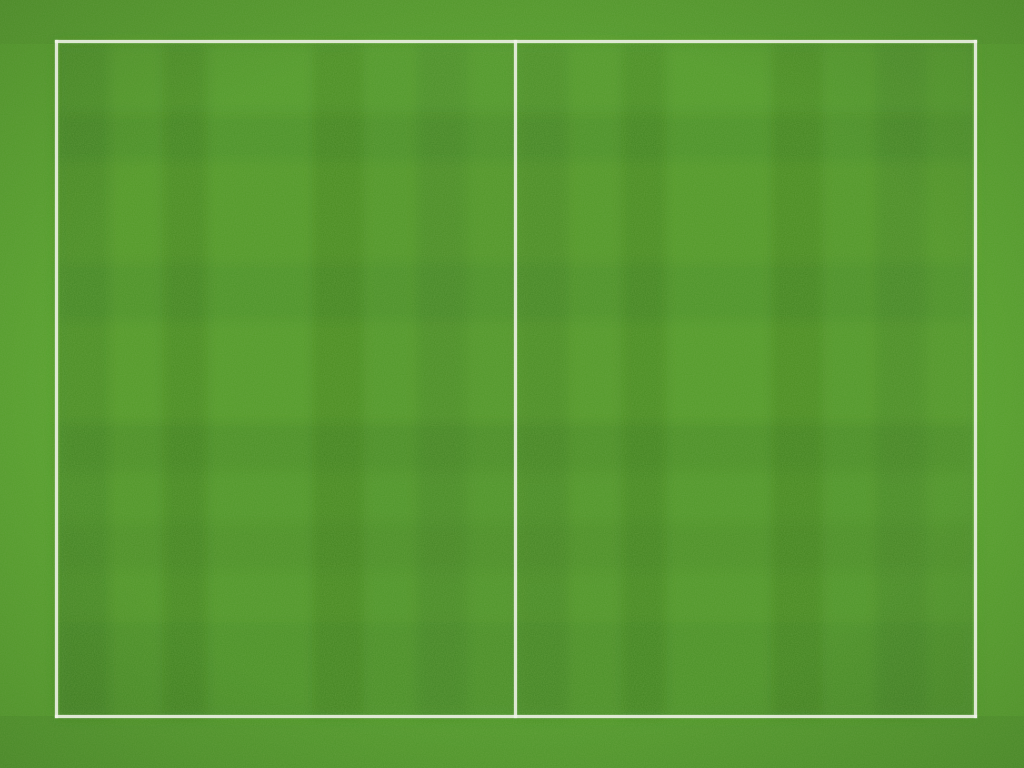 This screenshot has width=1024, height=768. Describe the element at coordinates (975, 379) in the screenshot. I see `goal-line-right` at that location.